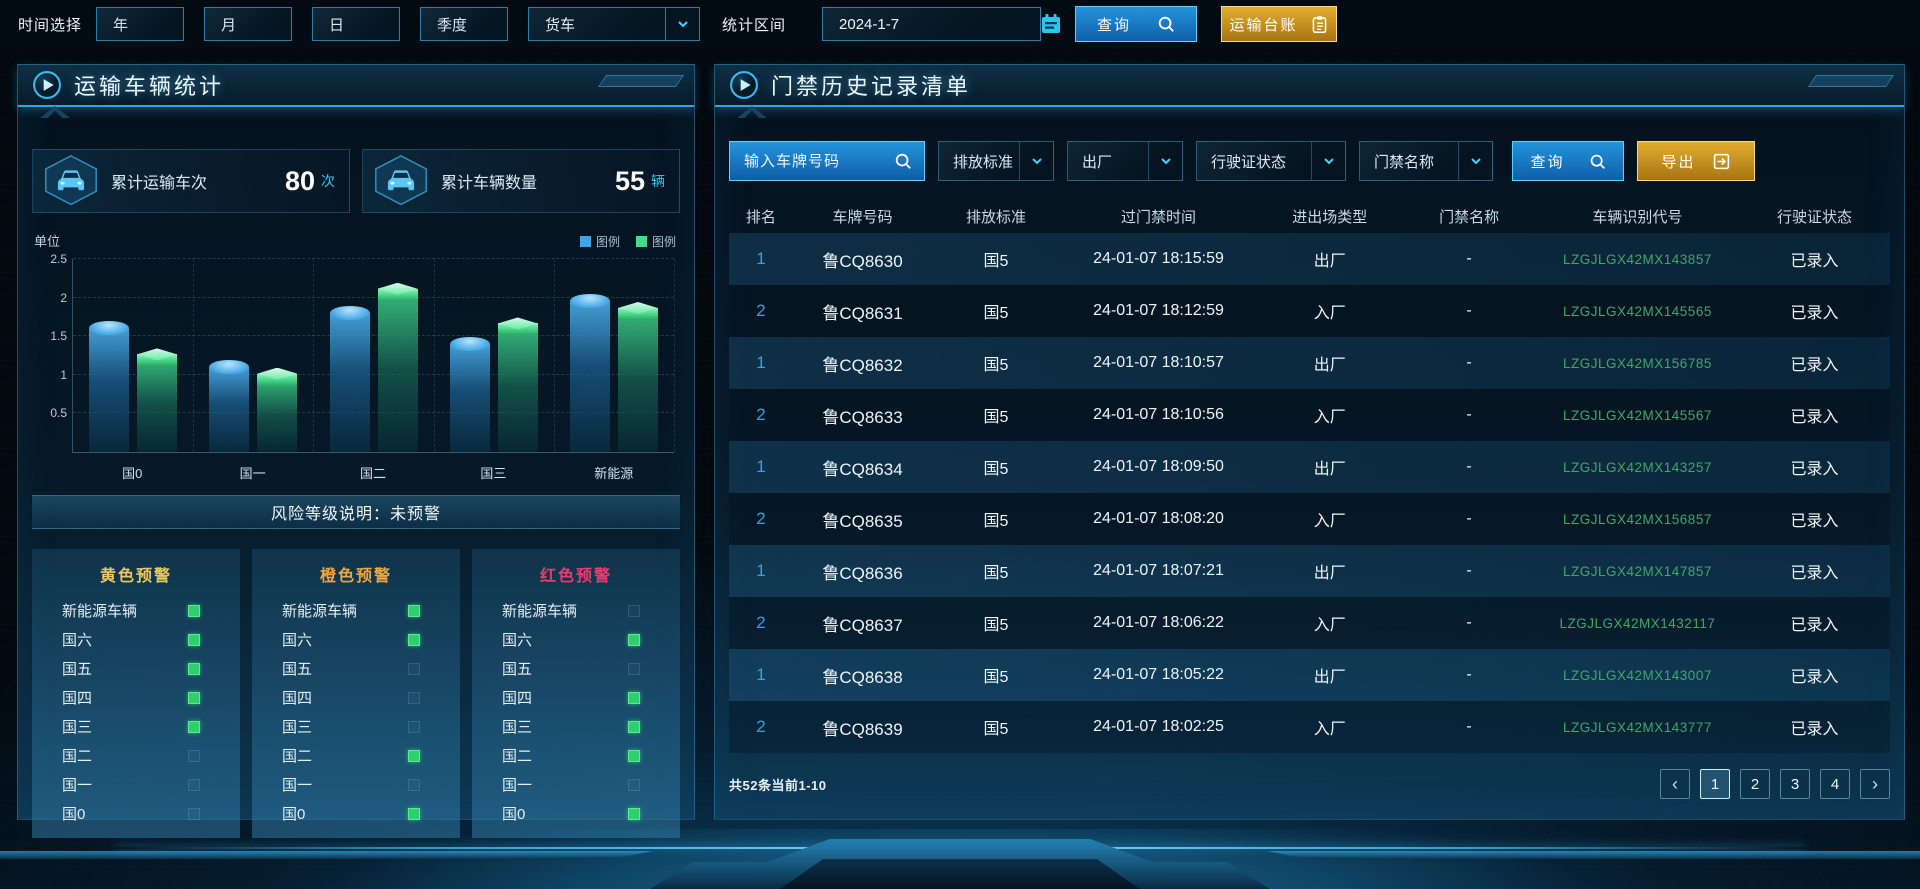  Describe the element at coordinates (682, 24) in the screenshot. I see `chevron-down-icon` at that location.